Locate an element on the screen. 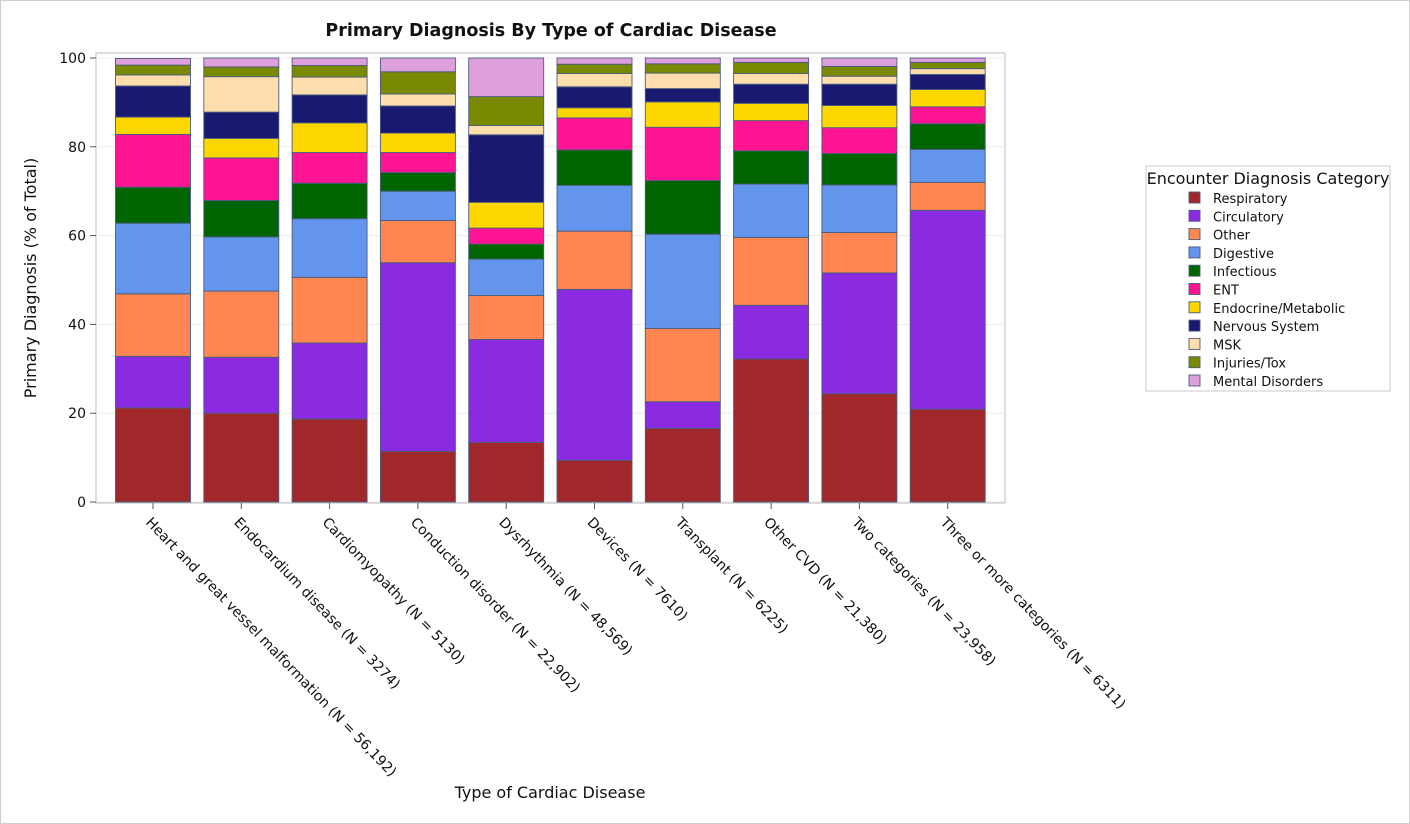 This screenshot has height=824, width=1410. y-axis-title: Primary Diagnosis (% of Total) is located at coordinates (30, 278).